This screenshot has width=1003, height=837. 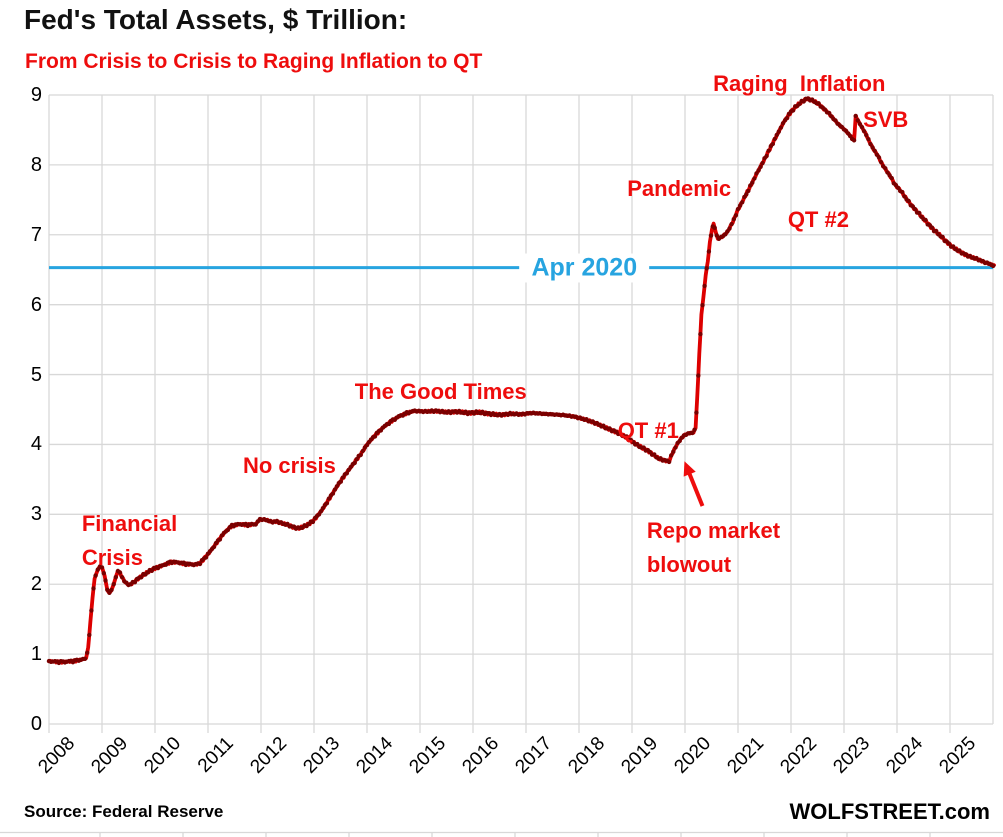 I want to click on brand-wolfstreet: WOLFSTREET.com, so click(x=889, y=811).